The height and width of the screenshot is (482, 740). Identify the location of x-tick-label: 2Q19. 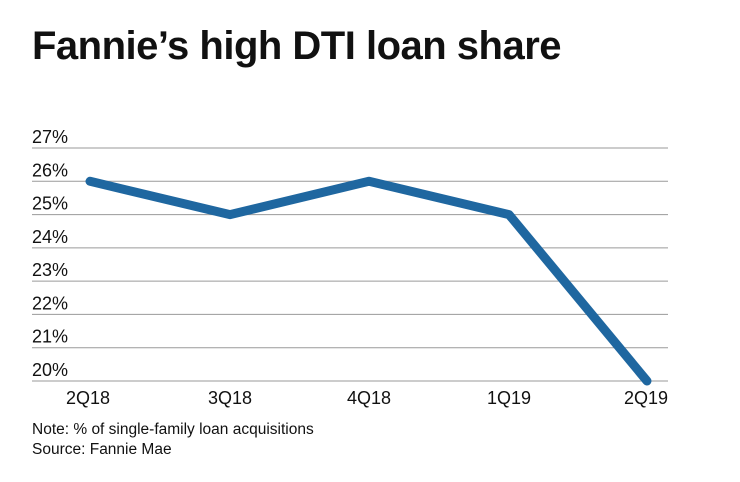
(646, 398).